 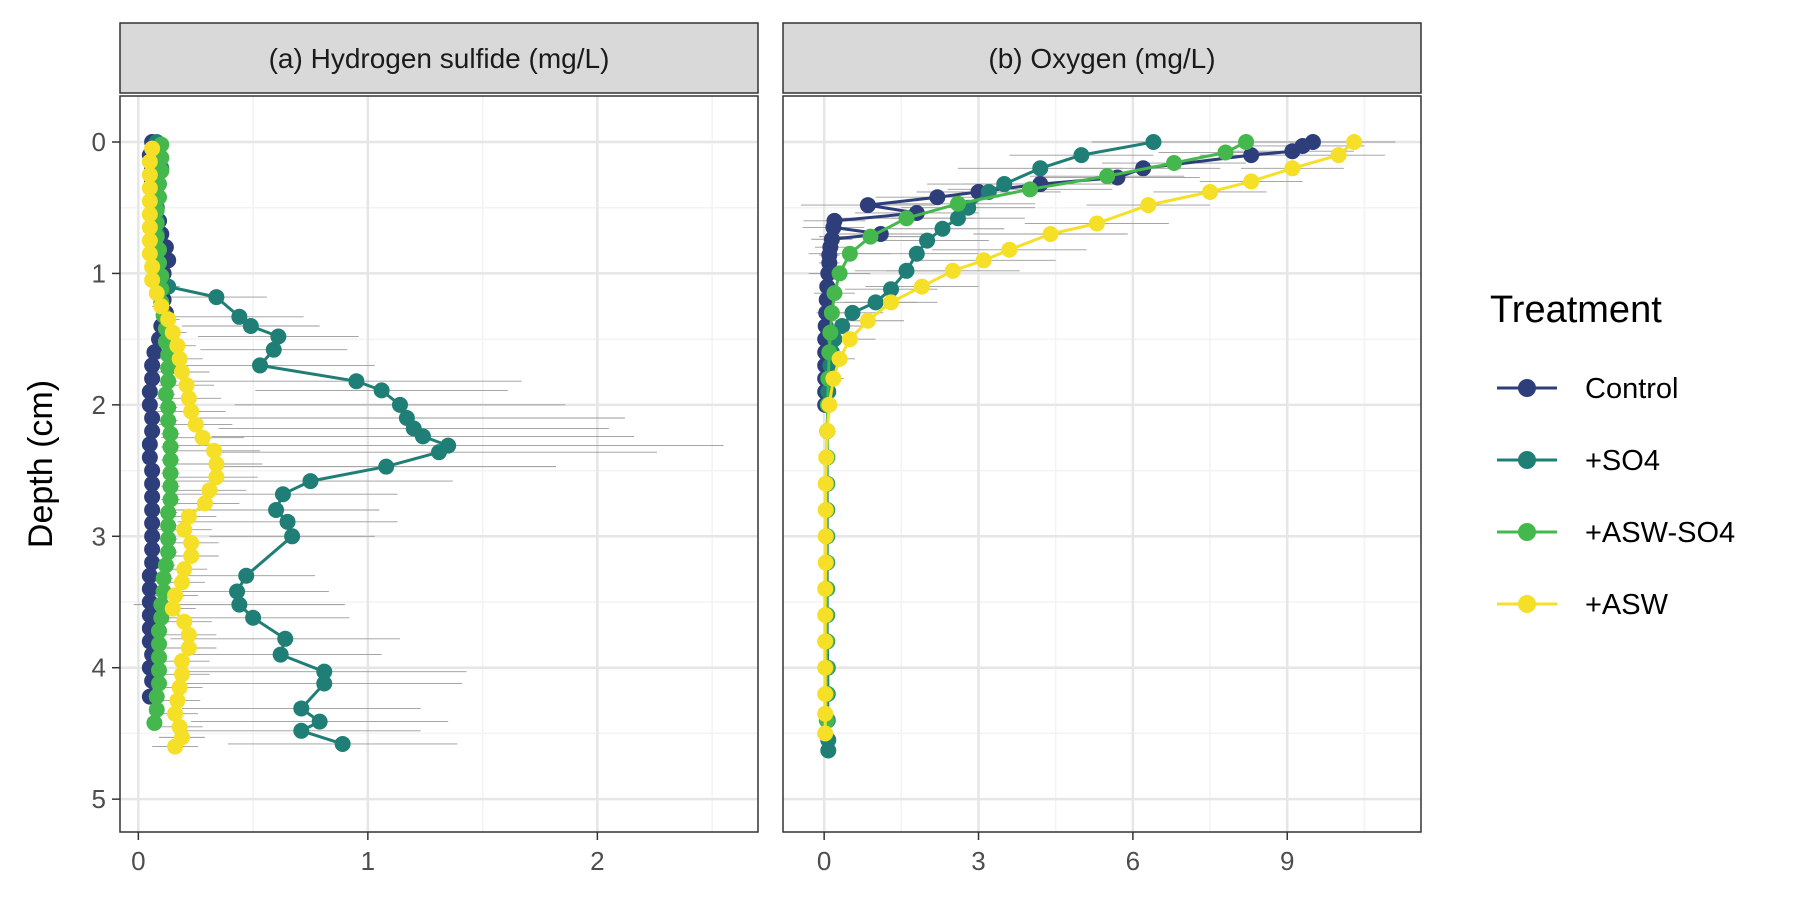 I want to click on y-tick-label: 4, so click(x=99, y=668).